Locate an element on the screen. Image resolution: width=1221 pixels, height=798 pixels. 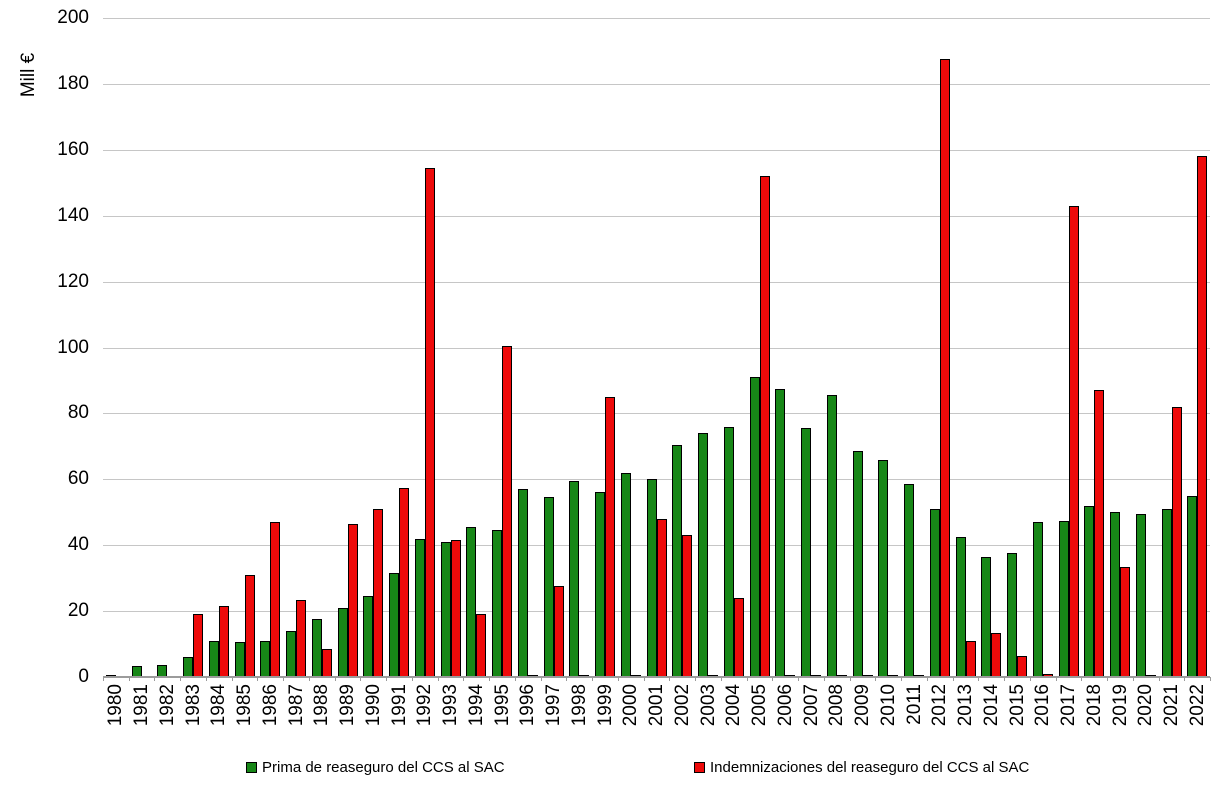
year-slot-1980 is located at coordinates (116, 347).